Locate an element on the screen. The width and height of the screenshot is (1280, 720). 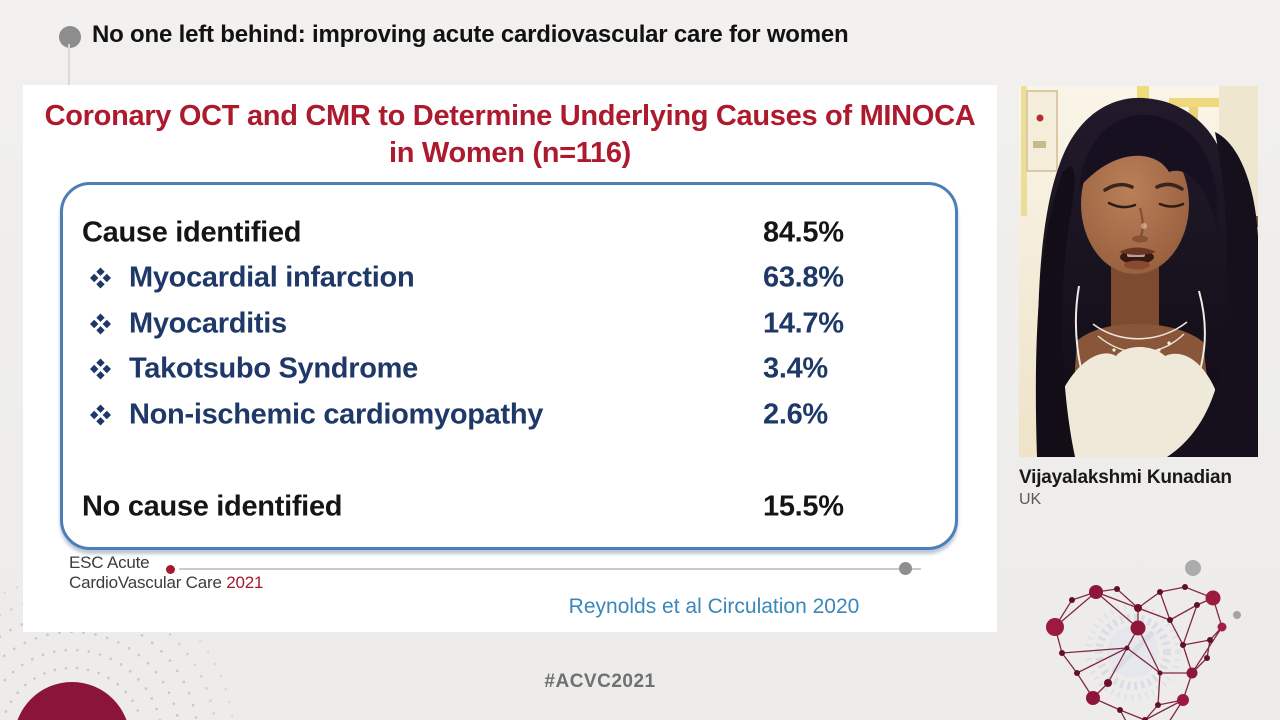
row-label: Non-ischemic cardiomyopathy is located at coordinates (336, 414).